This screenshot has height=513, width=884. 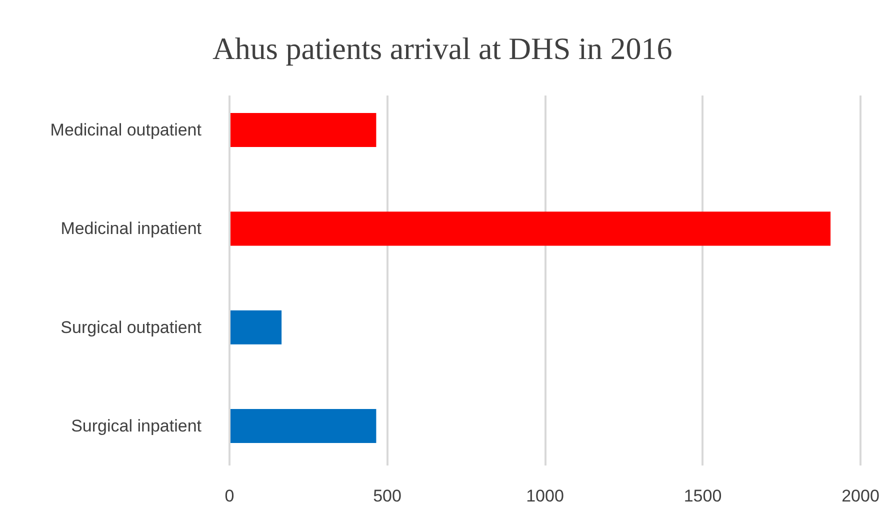 I want to click on y-tick-label: Medicinal inpatient, so click(x=131, y=228).